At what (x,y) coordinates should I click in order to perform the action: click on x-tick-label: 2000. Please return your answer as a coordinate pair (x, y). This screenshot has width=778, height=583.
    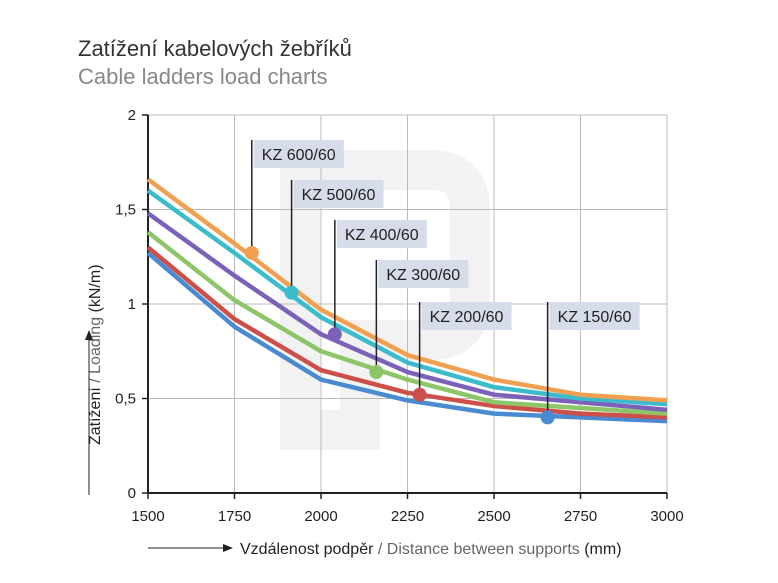
    Looking at the image, I should click on (320, 516).